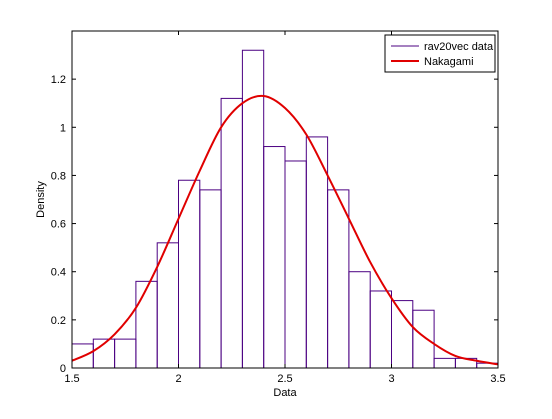 Image resolution: width=552 pixels, height=419 pixels. Describe the element at coordinates (178, 379) in the screenshot. I see `x-tick-label: 2` at that location.